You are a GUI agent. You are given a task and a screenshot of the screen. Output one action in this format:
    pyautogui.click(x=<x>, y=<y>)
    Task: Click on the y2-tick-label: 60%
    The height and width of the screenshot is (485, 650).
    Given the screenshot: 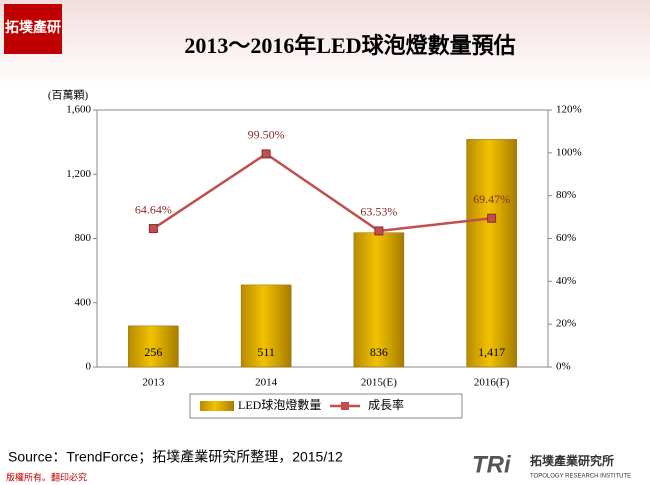 What is the action you would take?
    pyautogui.click(x=566, y=238)
    